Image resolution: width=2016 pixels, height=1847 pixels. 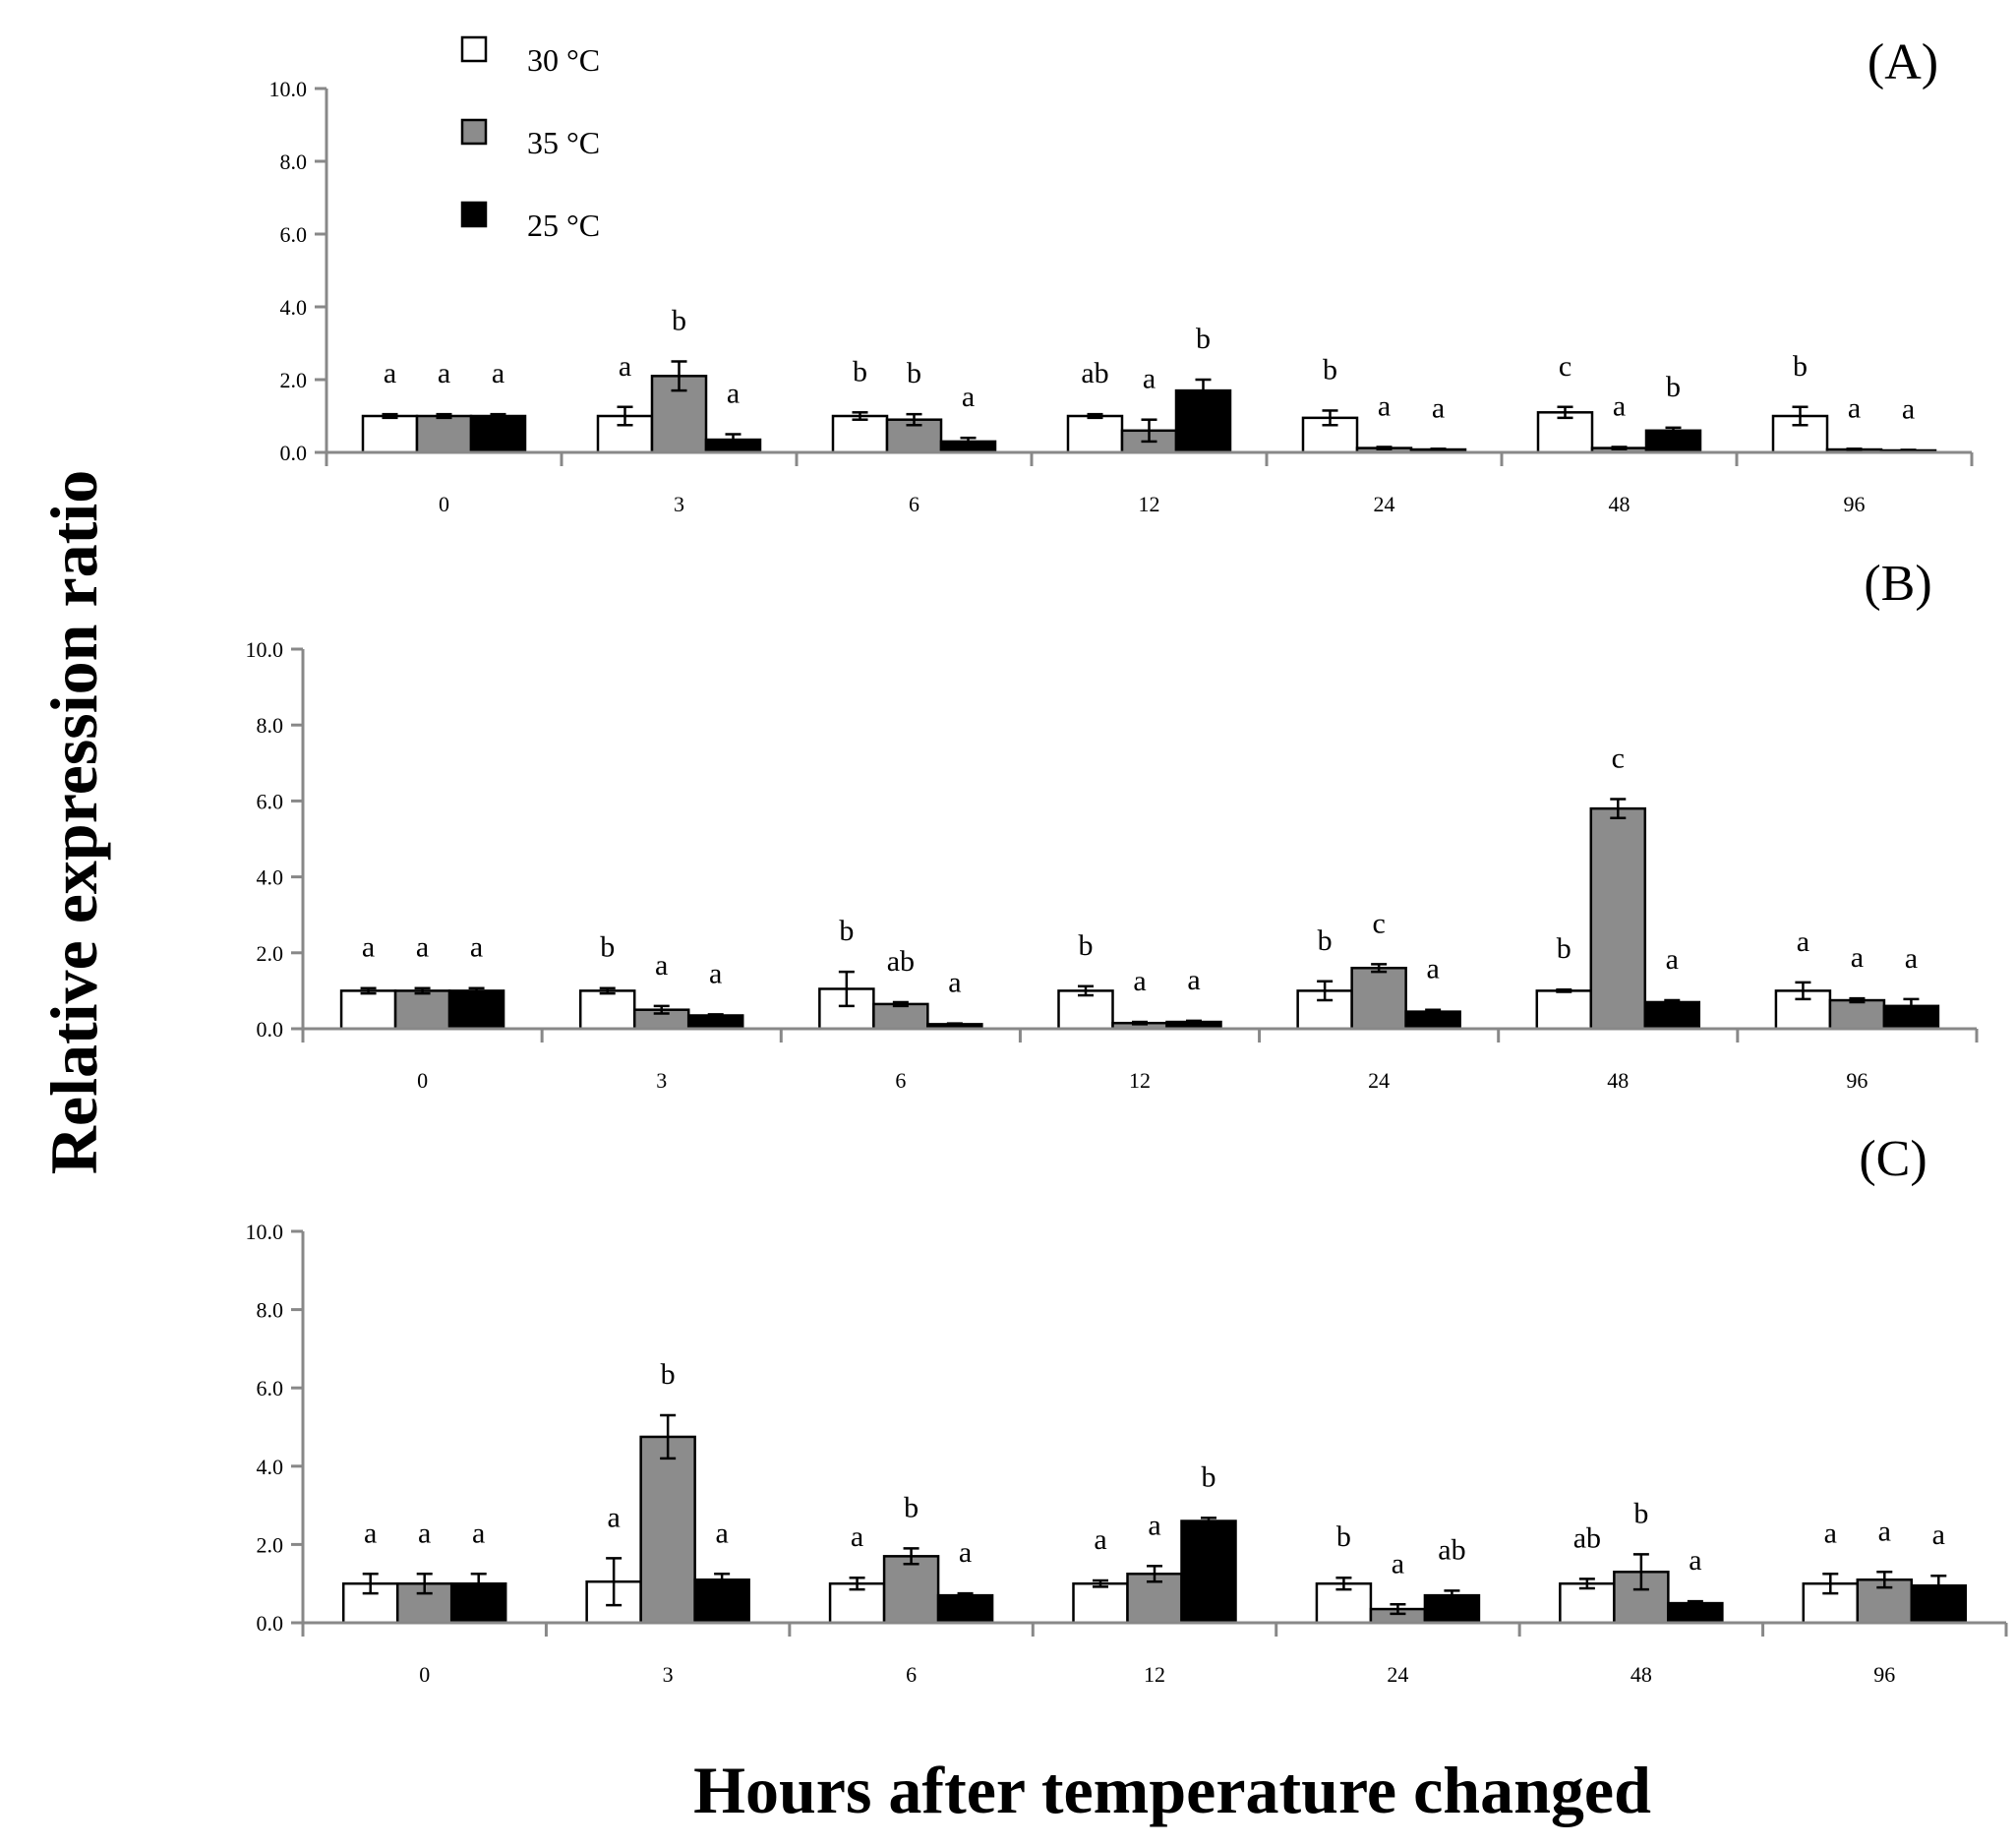 I want to click on legend: 30 °C 35 °C 25 °C, so click(x=530, y=139).